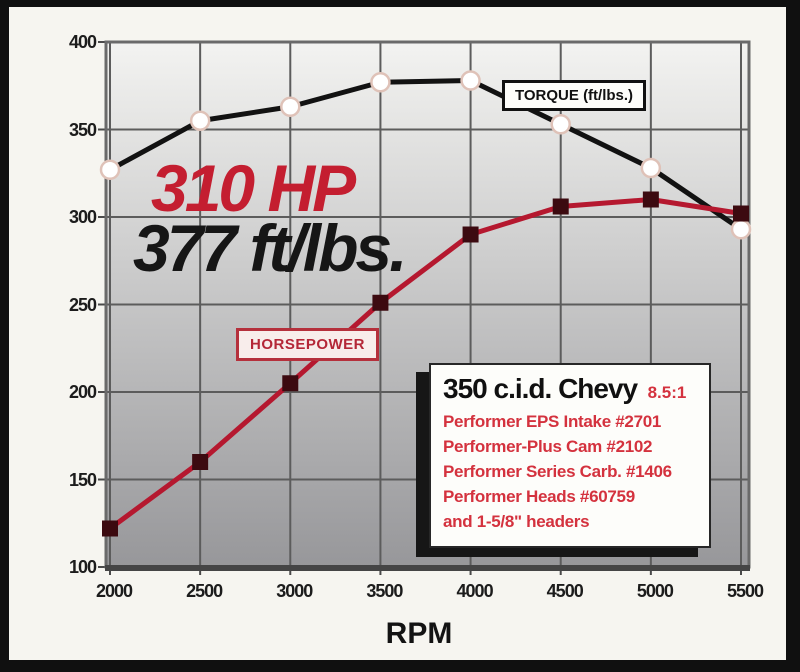 This screenshot has width=800, height=672. Describe the element at coordinates (552, 421) in the screenshot. I see `spec-line-intake: Performer EPS Intake #2701` at that location.